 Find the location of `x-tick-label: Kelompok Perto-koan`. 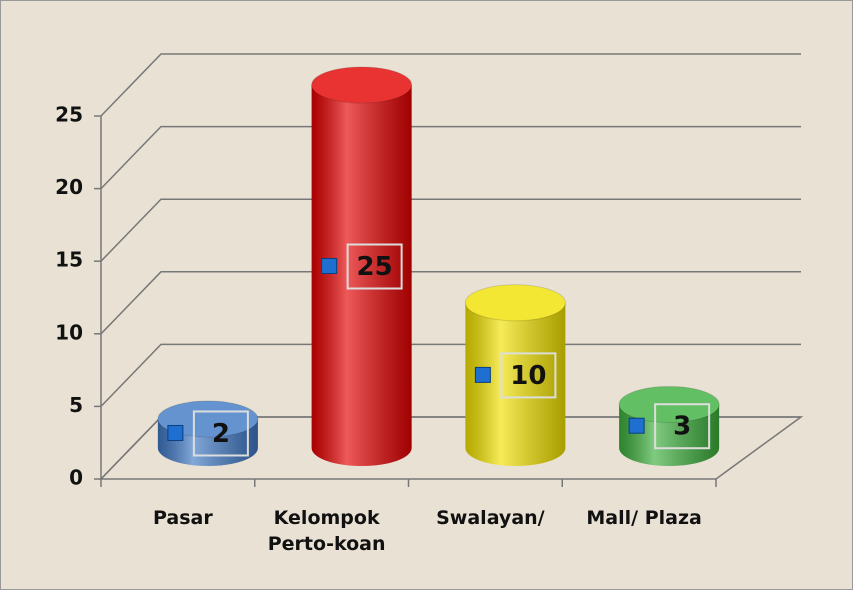

x-tick-label: Kelompok Perto-koan is located at coordinates (326, 531).